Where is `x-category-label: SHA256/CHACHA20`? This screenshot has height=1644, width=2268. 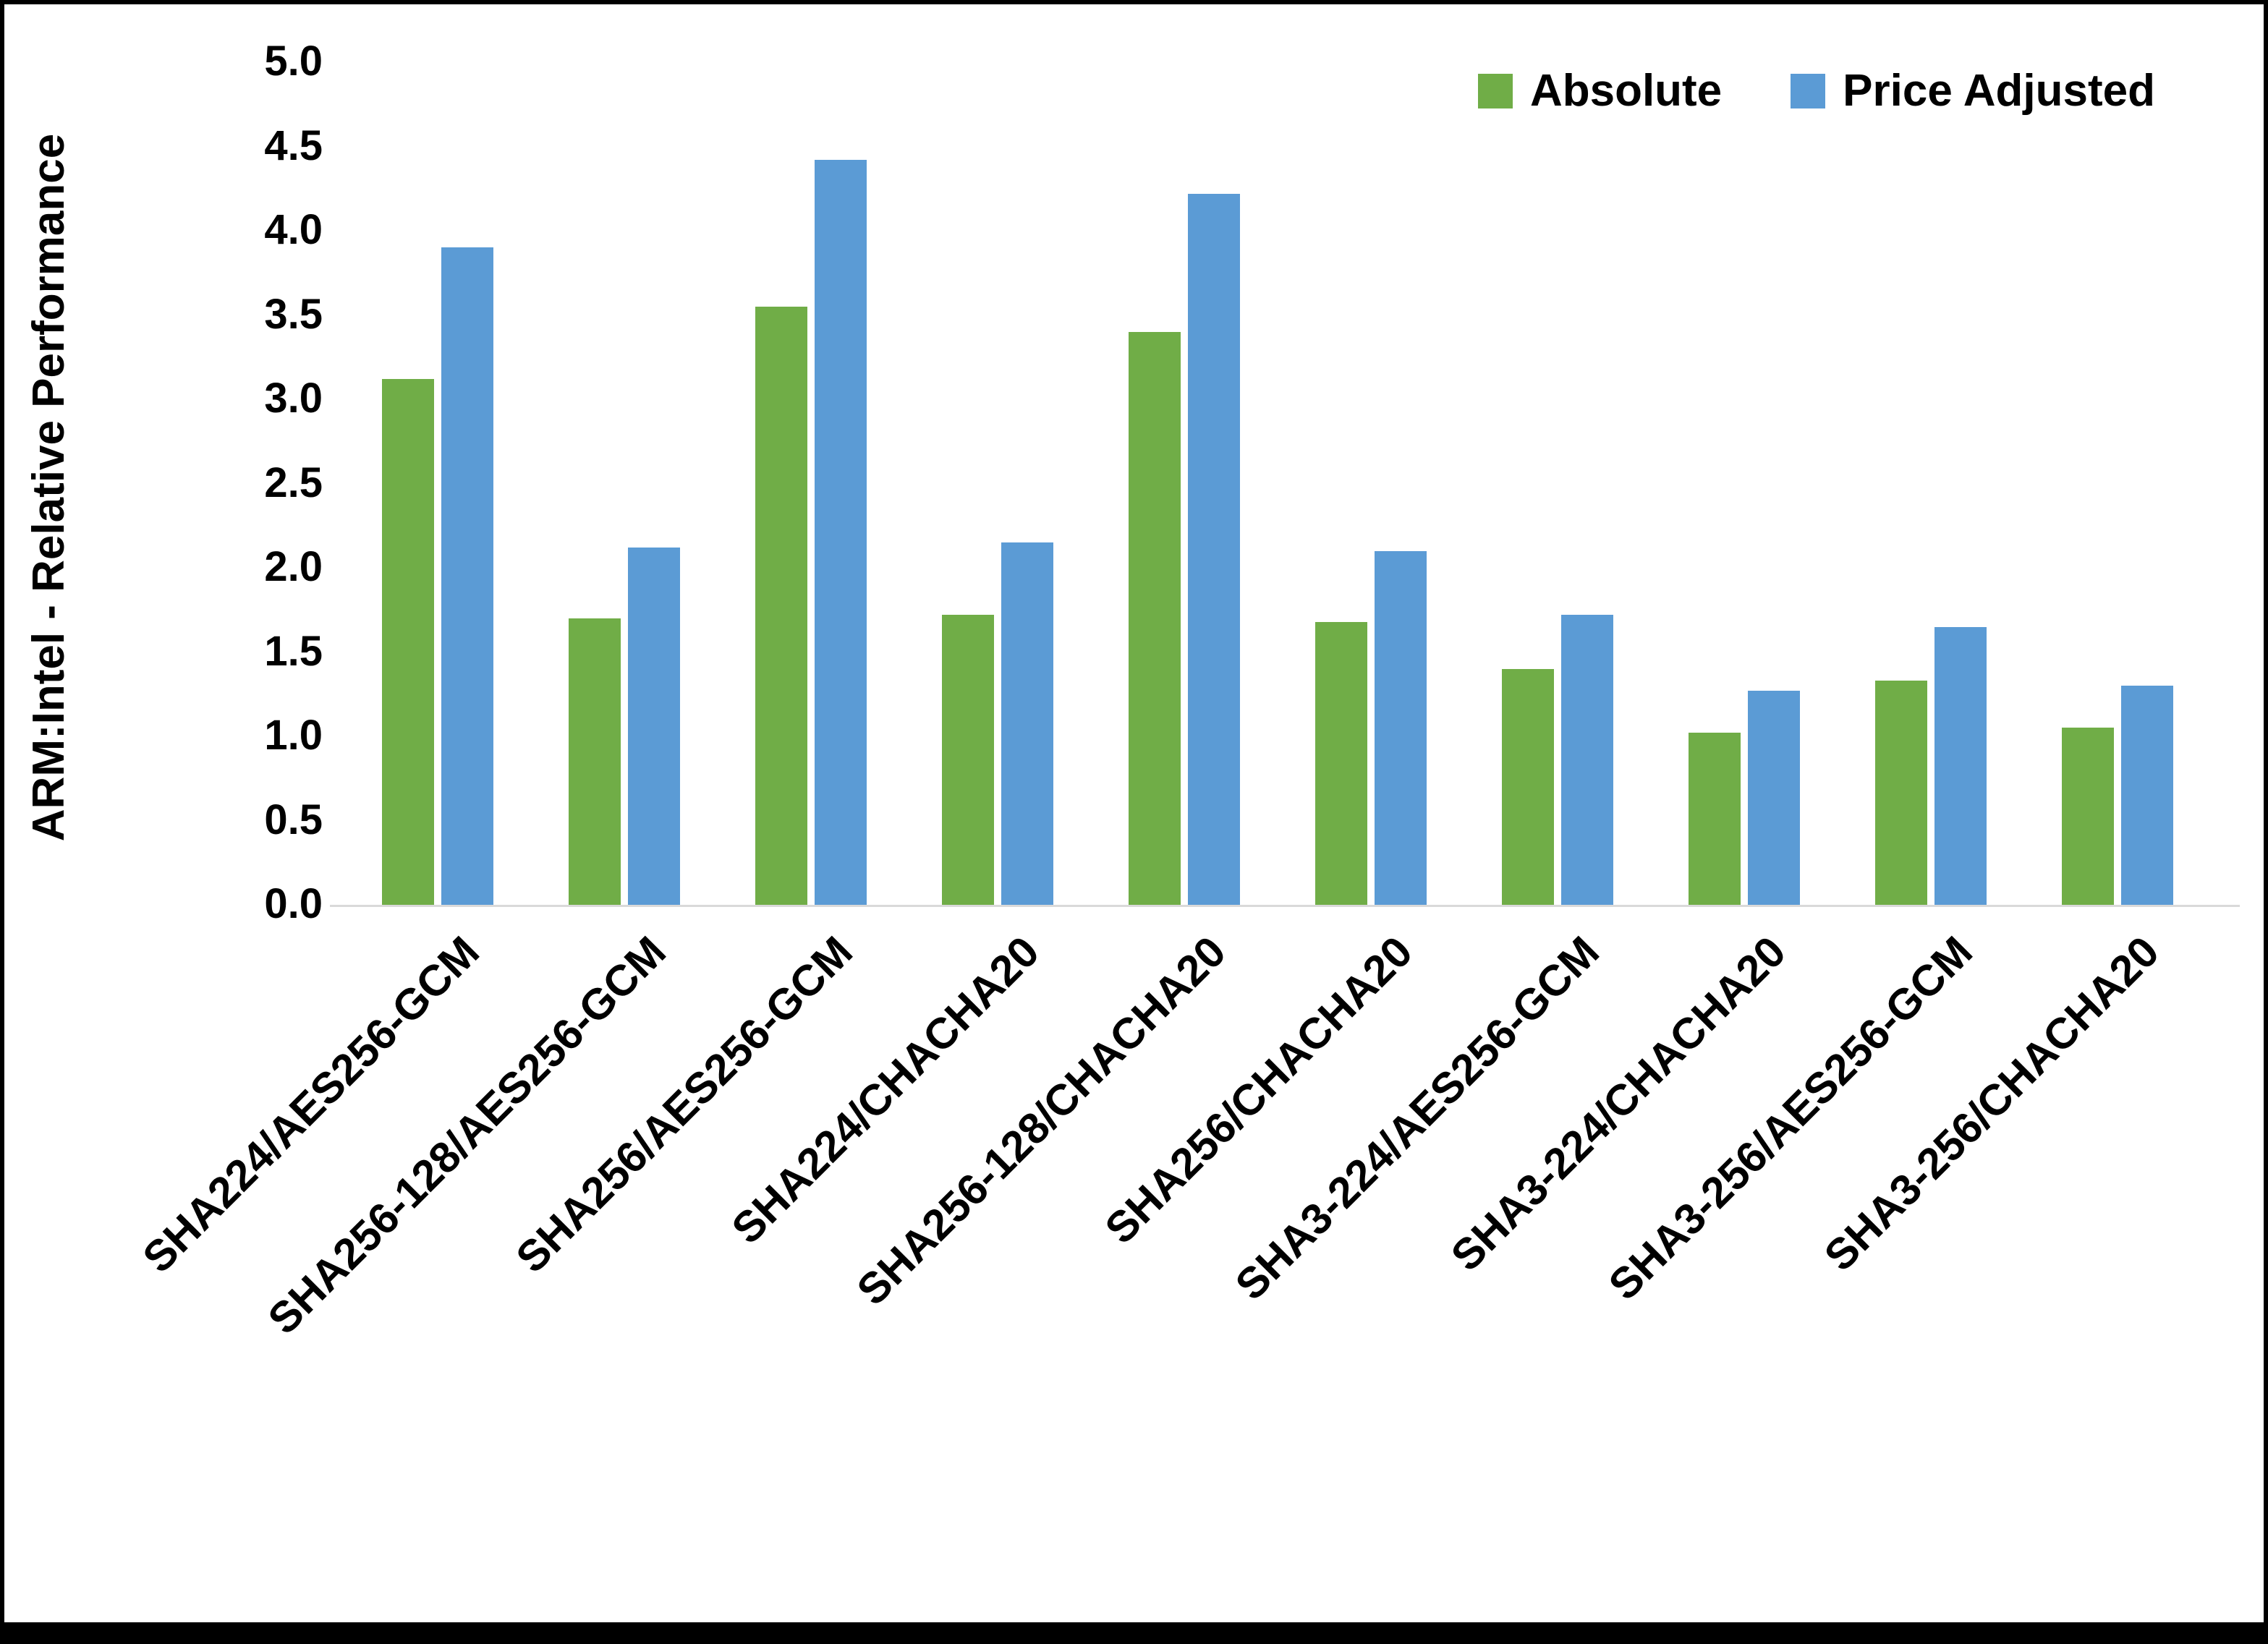 x-category-label: SHA256/CHACHA20 is located at coordinates (1258, 1090).